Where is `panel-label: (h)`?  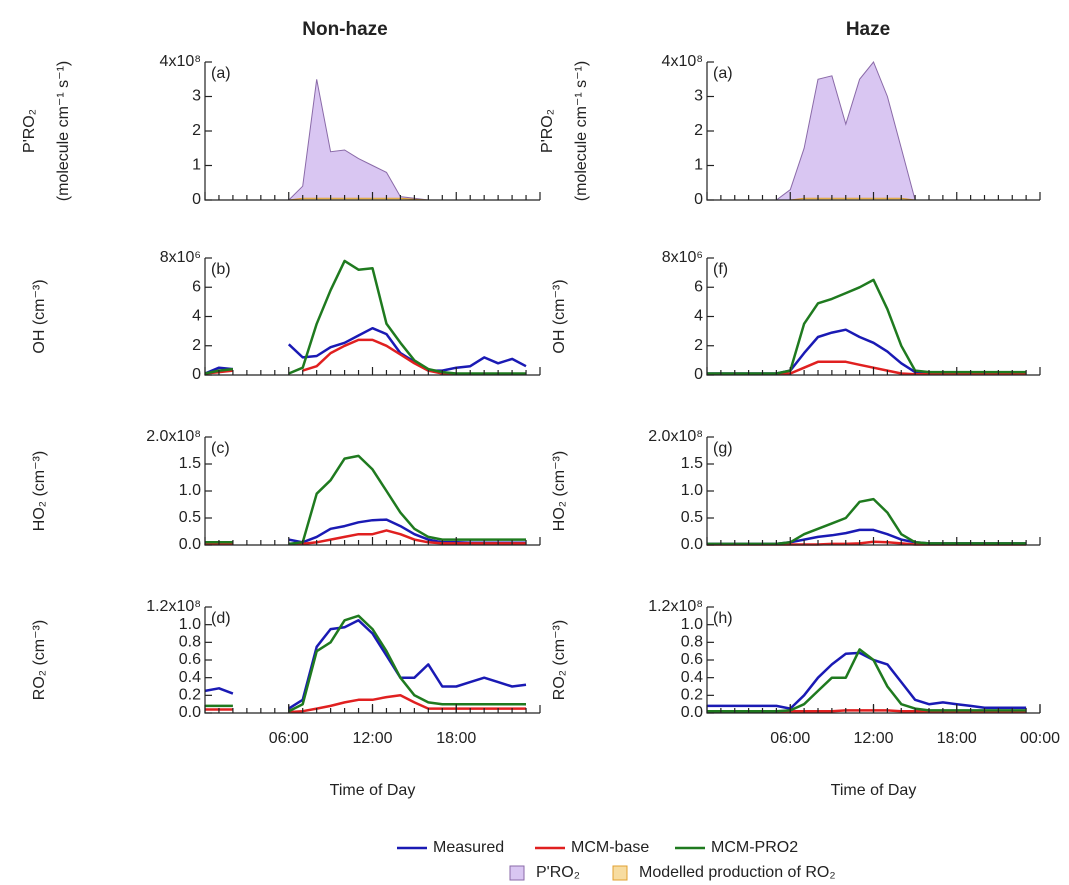 panel-label: (h) is located at coordinates (723, 618).